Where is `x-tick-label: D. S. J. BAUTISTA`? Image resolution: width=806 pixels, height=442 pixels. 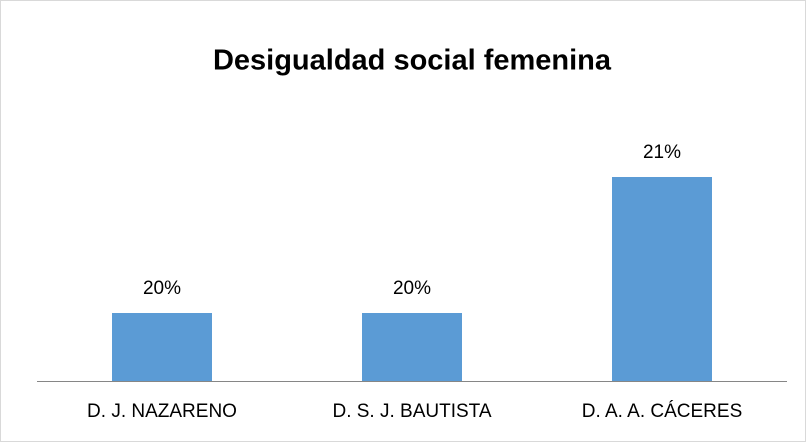 x-tick-label: D. S. J. BAUTISTA is located at coordinates (411, 411).